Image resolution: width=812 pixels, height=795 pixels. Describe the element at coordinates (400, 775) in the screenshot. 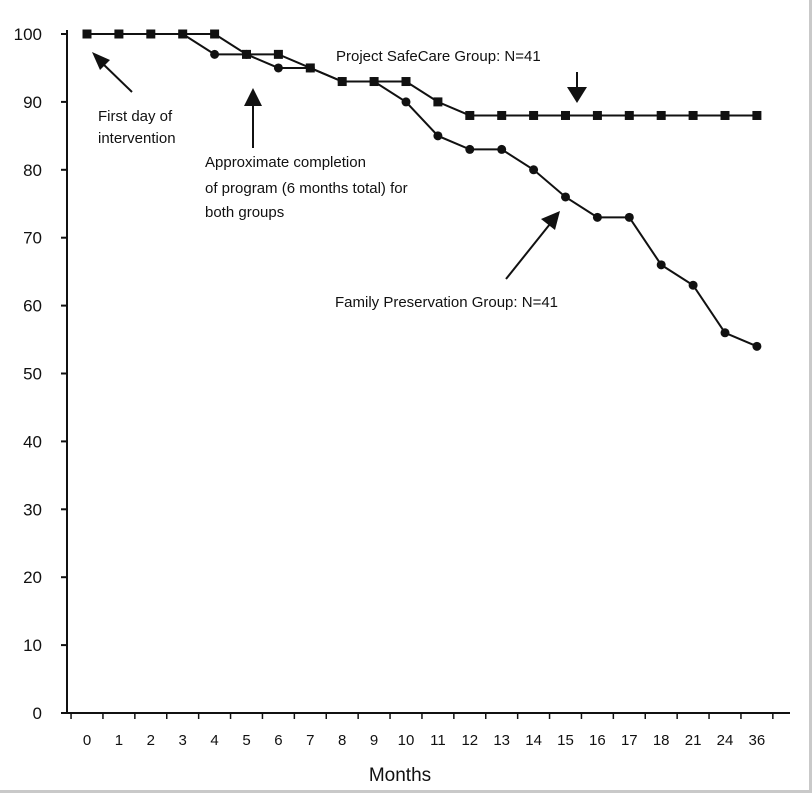

I see `x-axis-title: Months` at that location.